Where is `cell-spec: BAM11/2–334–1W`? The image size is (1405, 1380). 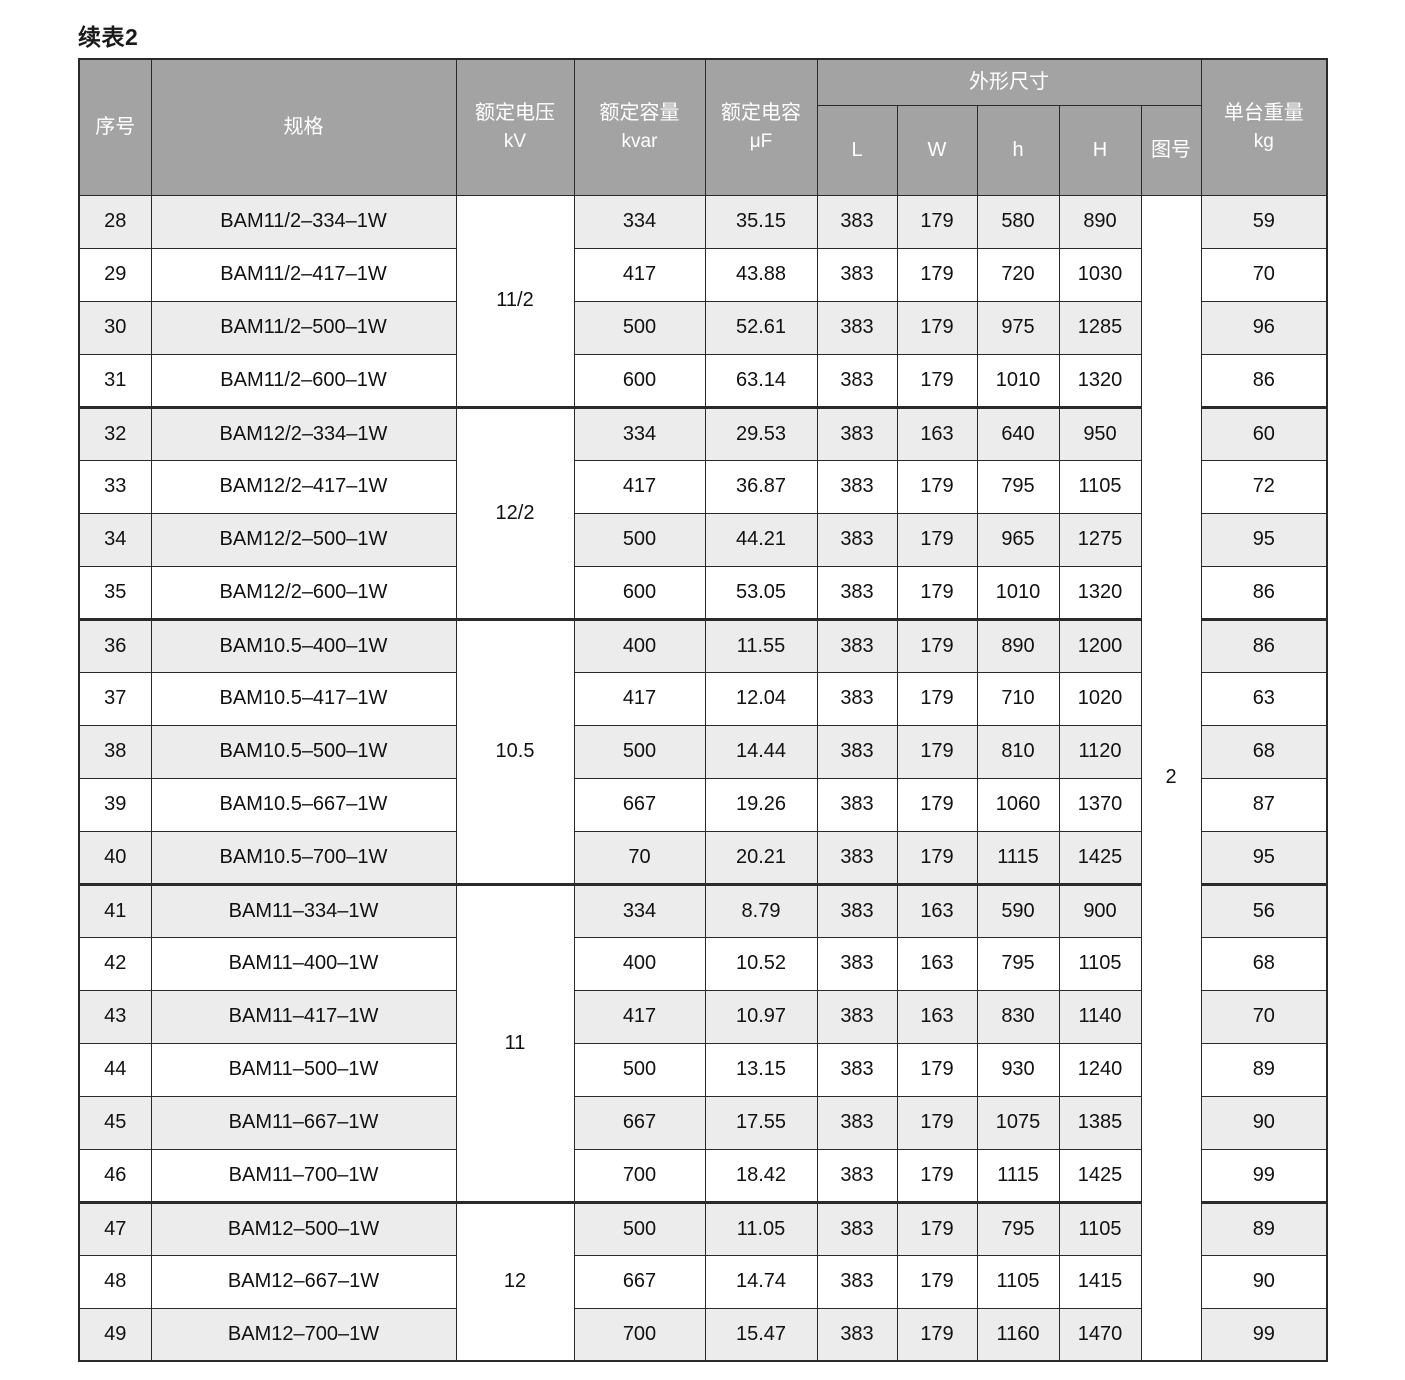
cell-spec: BAM11/2–334–1W is located at coordinates (303, 221).